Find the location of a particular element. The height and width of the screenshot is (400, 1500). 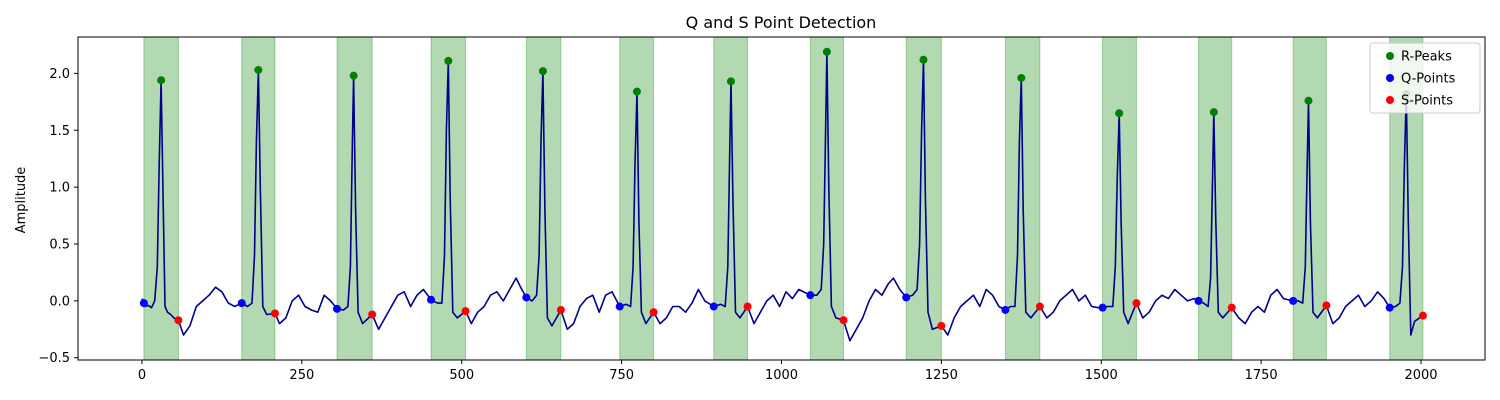

legend-marker-s-points is located at coordinates (1390, 100).